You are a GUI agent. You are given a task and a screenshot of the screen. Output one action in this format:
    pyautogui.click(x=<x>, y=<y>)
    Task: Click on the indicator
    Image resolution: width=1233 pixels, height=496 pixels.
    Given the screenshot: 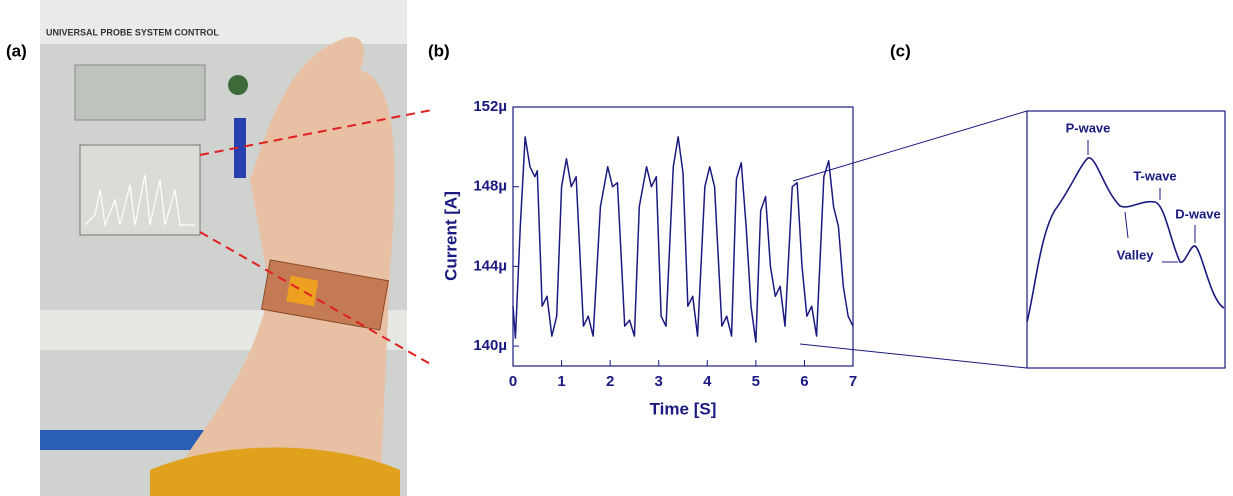 What is the action you would take?
    pyautogui.click(x=238, y=85)
    